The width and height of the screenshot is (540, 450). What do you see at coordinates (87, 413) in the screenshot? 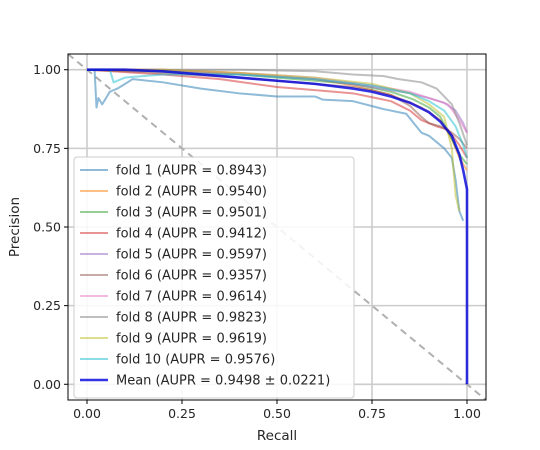
I see `x-tick-label-0: 0.00` at bounding box center [87, 413].